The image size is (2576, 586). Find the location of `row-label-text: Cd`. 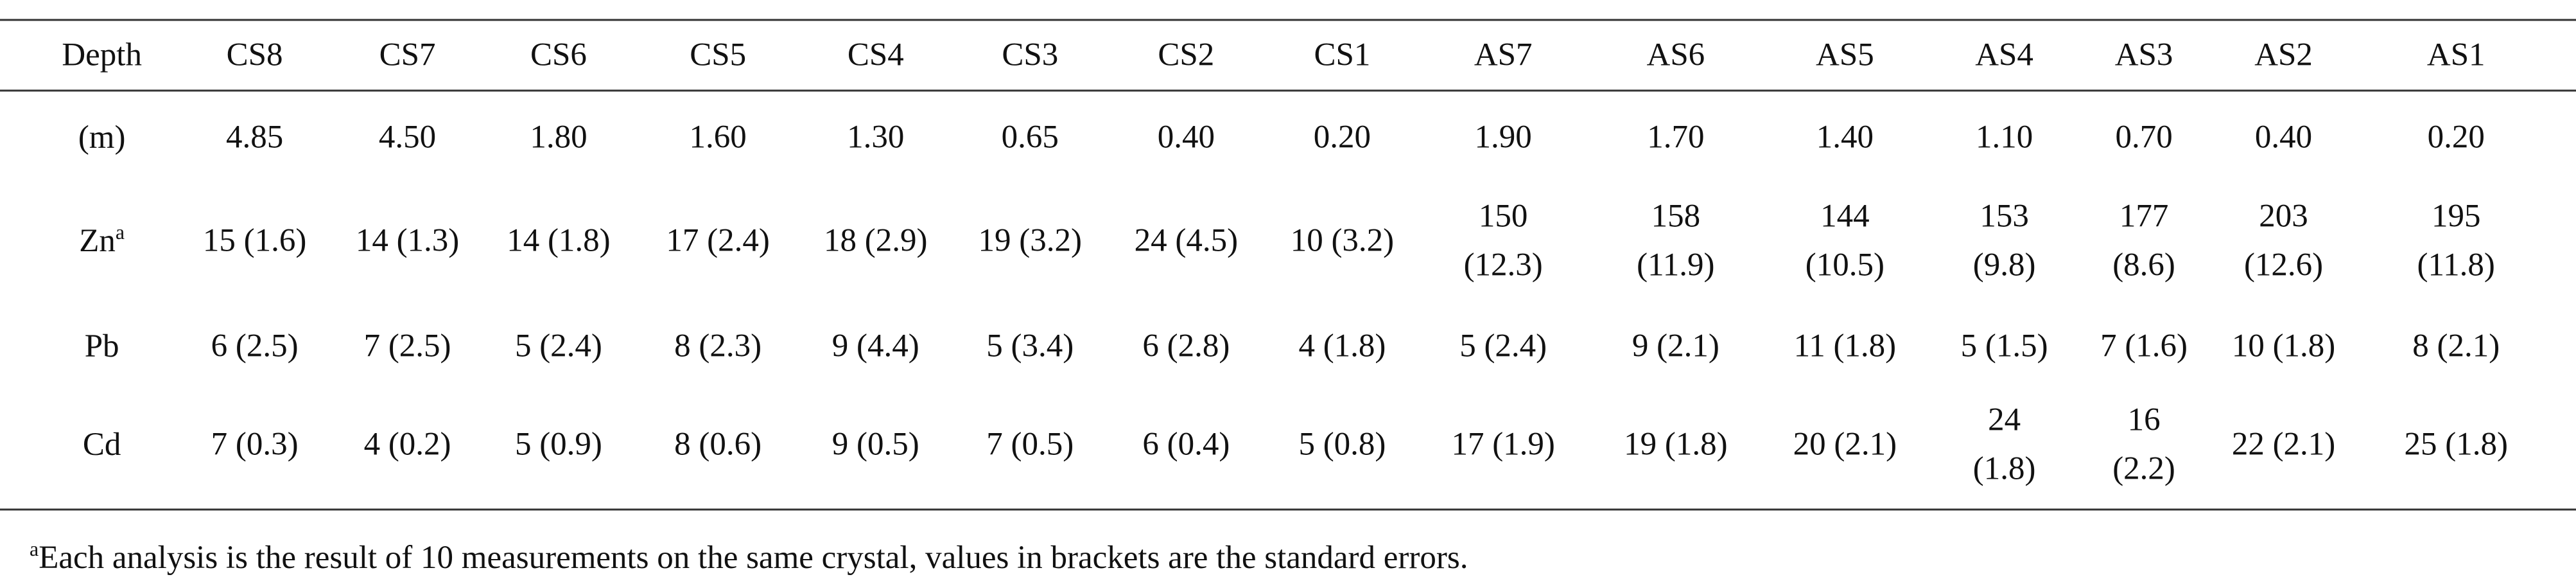

row-label-text: Cd is located at coordinates (102, 445).